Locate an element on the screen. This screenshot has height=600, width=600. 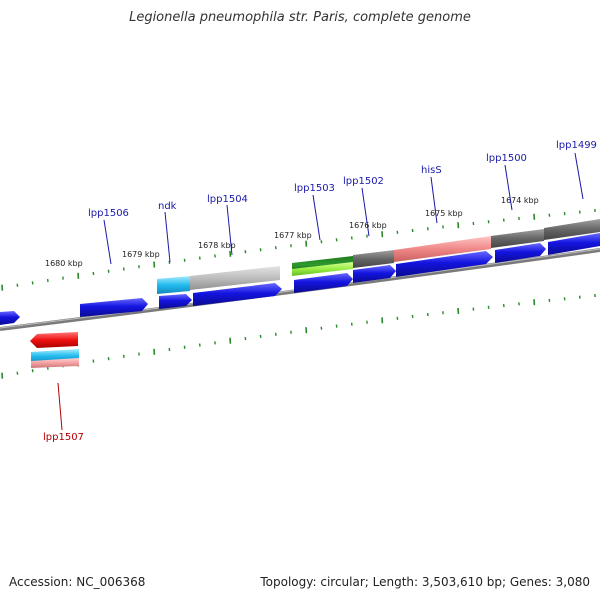
gene-label-ndk: ndk is located at coordinates (167, 206).